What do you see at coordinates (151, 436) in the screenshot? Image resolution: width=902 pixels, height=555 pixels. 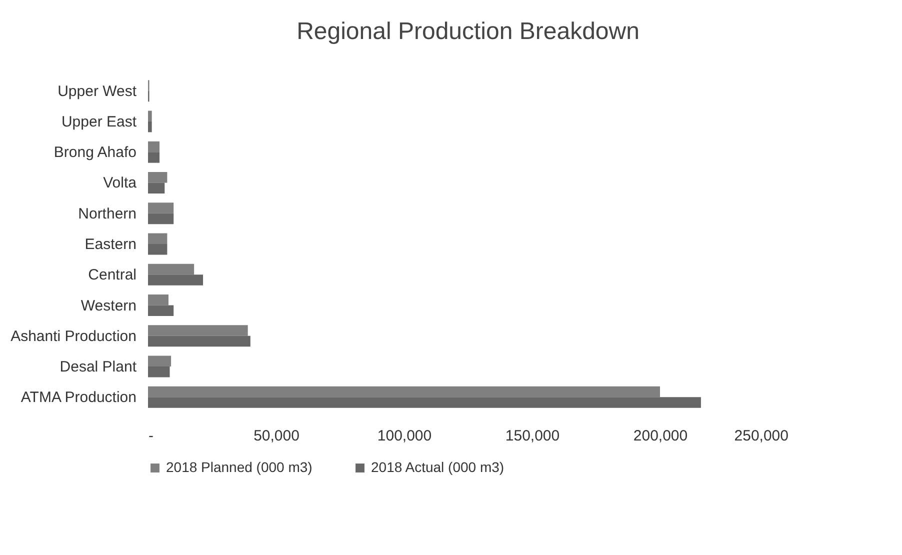 I see `x-tick-label: -` at bounding box center [151, 436].